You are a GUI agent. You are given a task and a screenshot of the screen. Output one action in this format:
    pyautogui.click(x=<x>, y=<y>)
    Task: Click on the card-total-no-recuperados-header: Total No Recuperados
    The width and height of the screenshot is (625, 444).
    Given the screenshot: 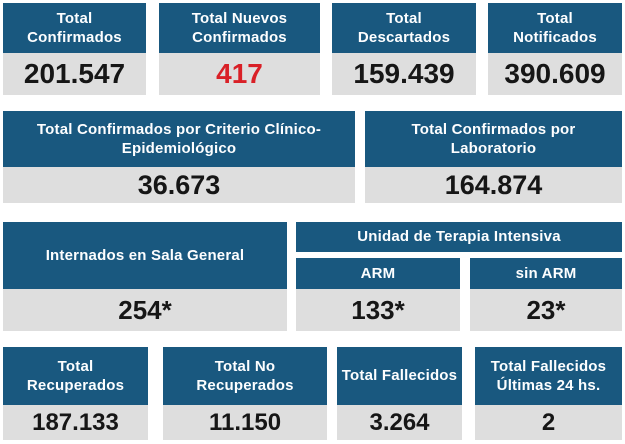 What is the action you would take?
    pyautogui.click(x=245, y=376)
    